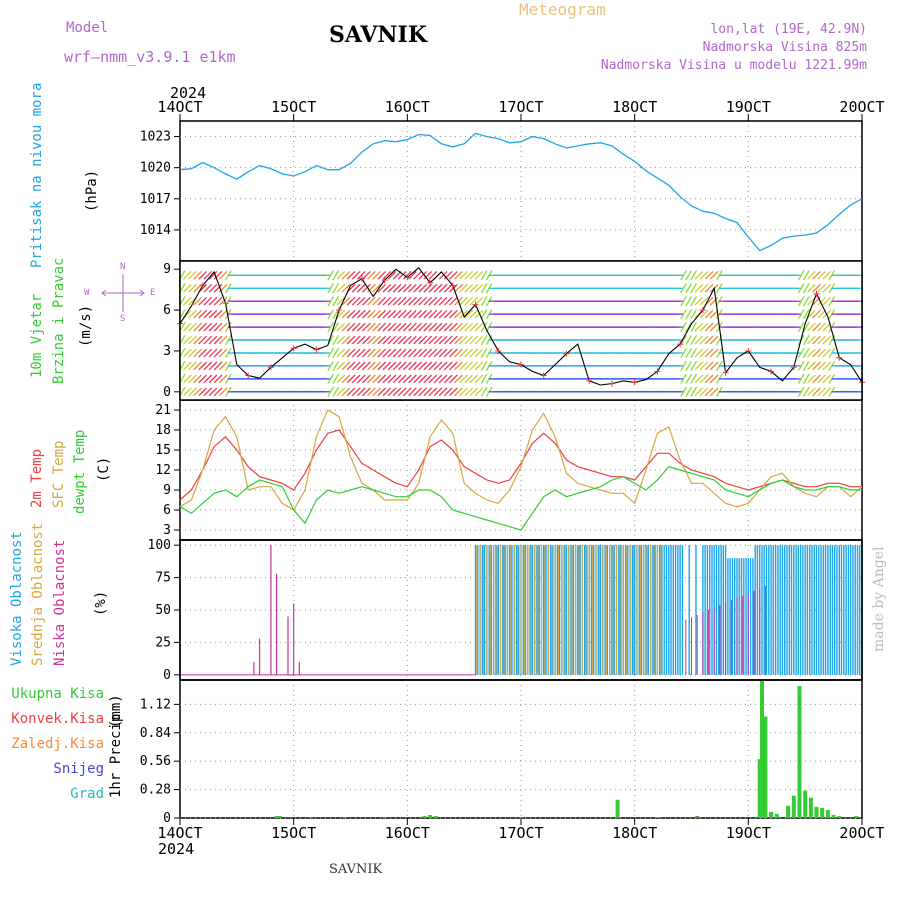 The height and width of the screenshot is (900, 900). What do you see at coordinates (155, 230) in the screenshot?
I see `y-tick-label: 1014` at bounding box center [155, 230].